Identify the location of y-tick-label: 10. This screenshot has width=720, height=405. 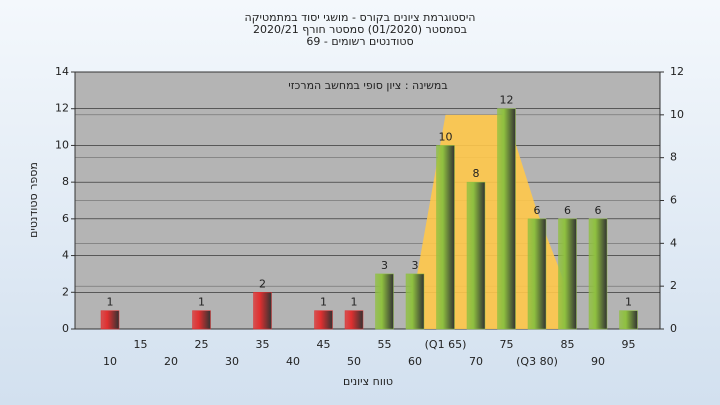
(62, 144).